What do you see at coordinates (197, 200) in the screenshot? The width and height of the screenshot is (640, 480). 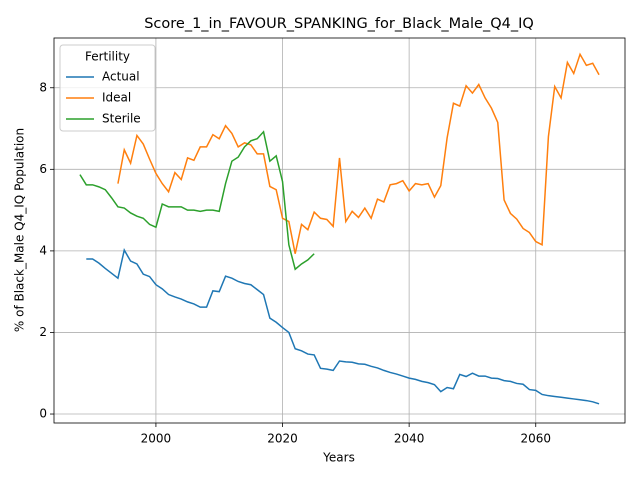 I see `line-series` at bounding box center [197, 200].